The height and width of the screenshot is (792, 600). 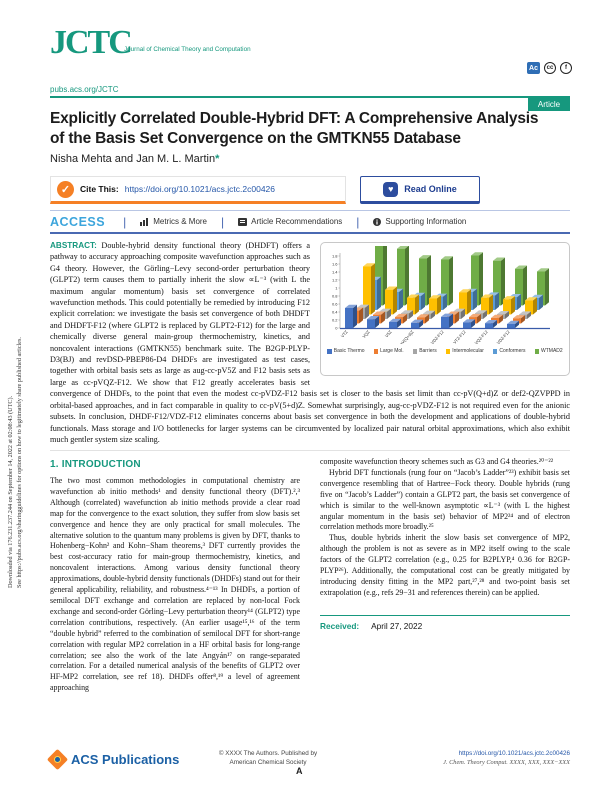 What do you see at coordinates (297, 221) in the screenshot?
I see `recommendations-label: Article Recommendations` at bounding box center [297, 221].